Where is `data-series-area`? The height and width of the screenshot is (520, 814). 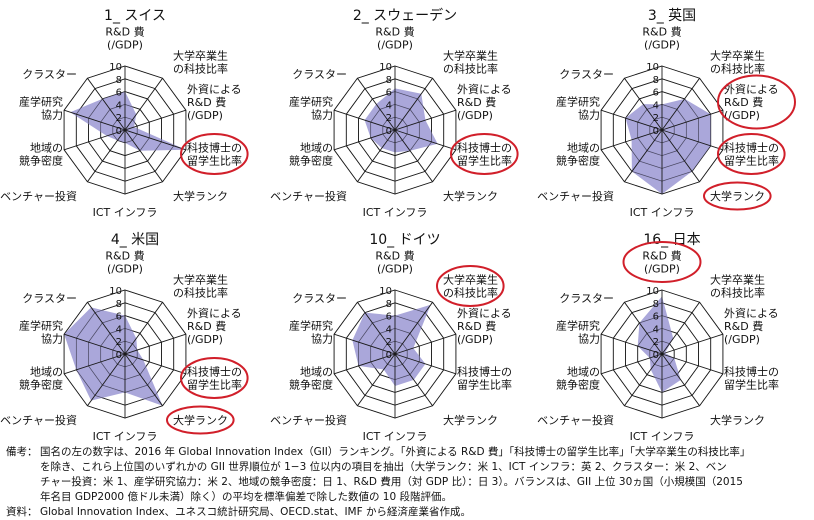
data-series-area is located at coordinates (668, 146).